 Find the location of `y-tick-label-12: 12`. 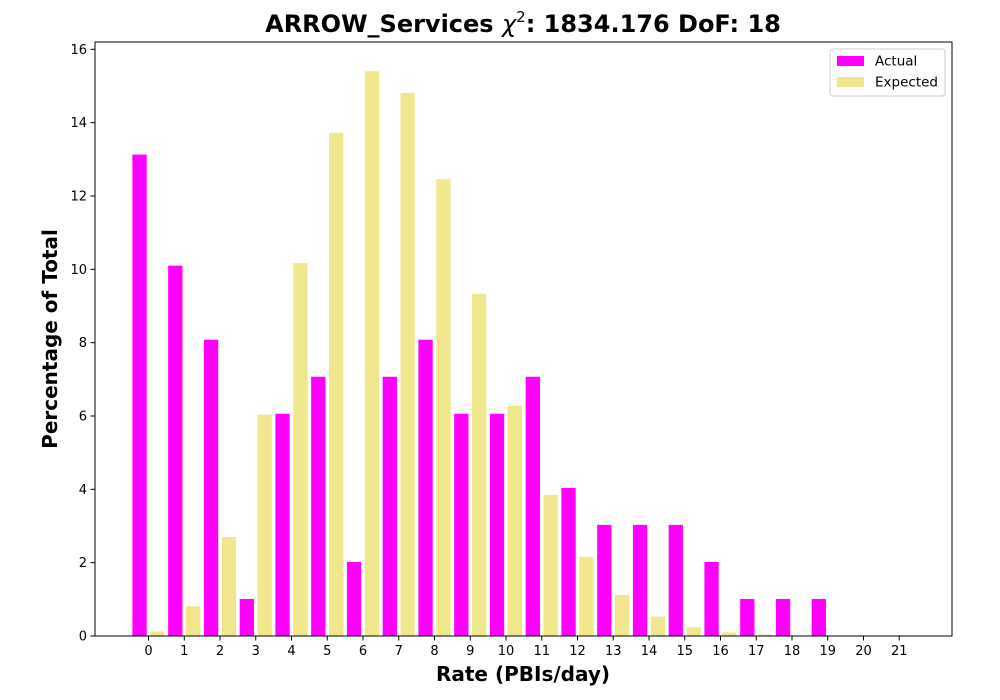

y-tick-label-12: 12 is located at coordinates (78, 197).